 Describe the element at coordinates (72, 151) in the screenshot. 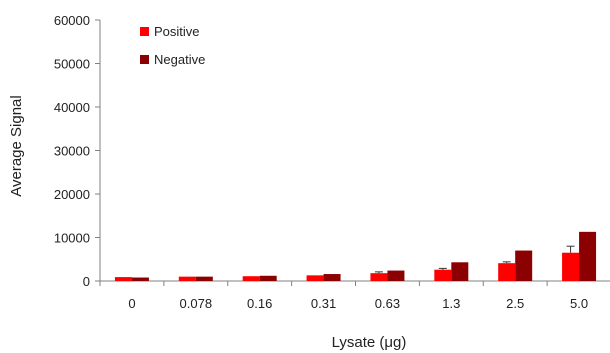

I see `y-tick-label: 30000` at that location.